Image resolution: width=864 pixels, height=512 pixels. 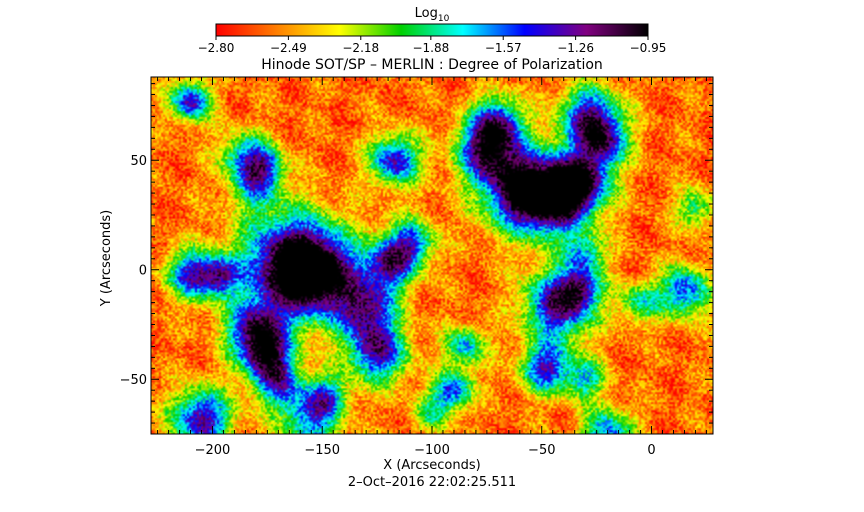 What do you see at coordinates (106, 258) in the screenshot?
I see `y-axis-title: Y (Arcseconds)` at bounding box center [106, 258].